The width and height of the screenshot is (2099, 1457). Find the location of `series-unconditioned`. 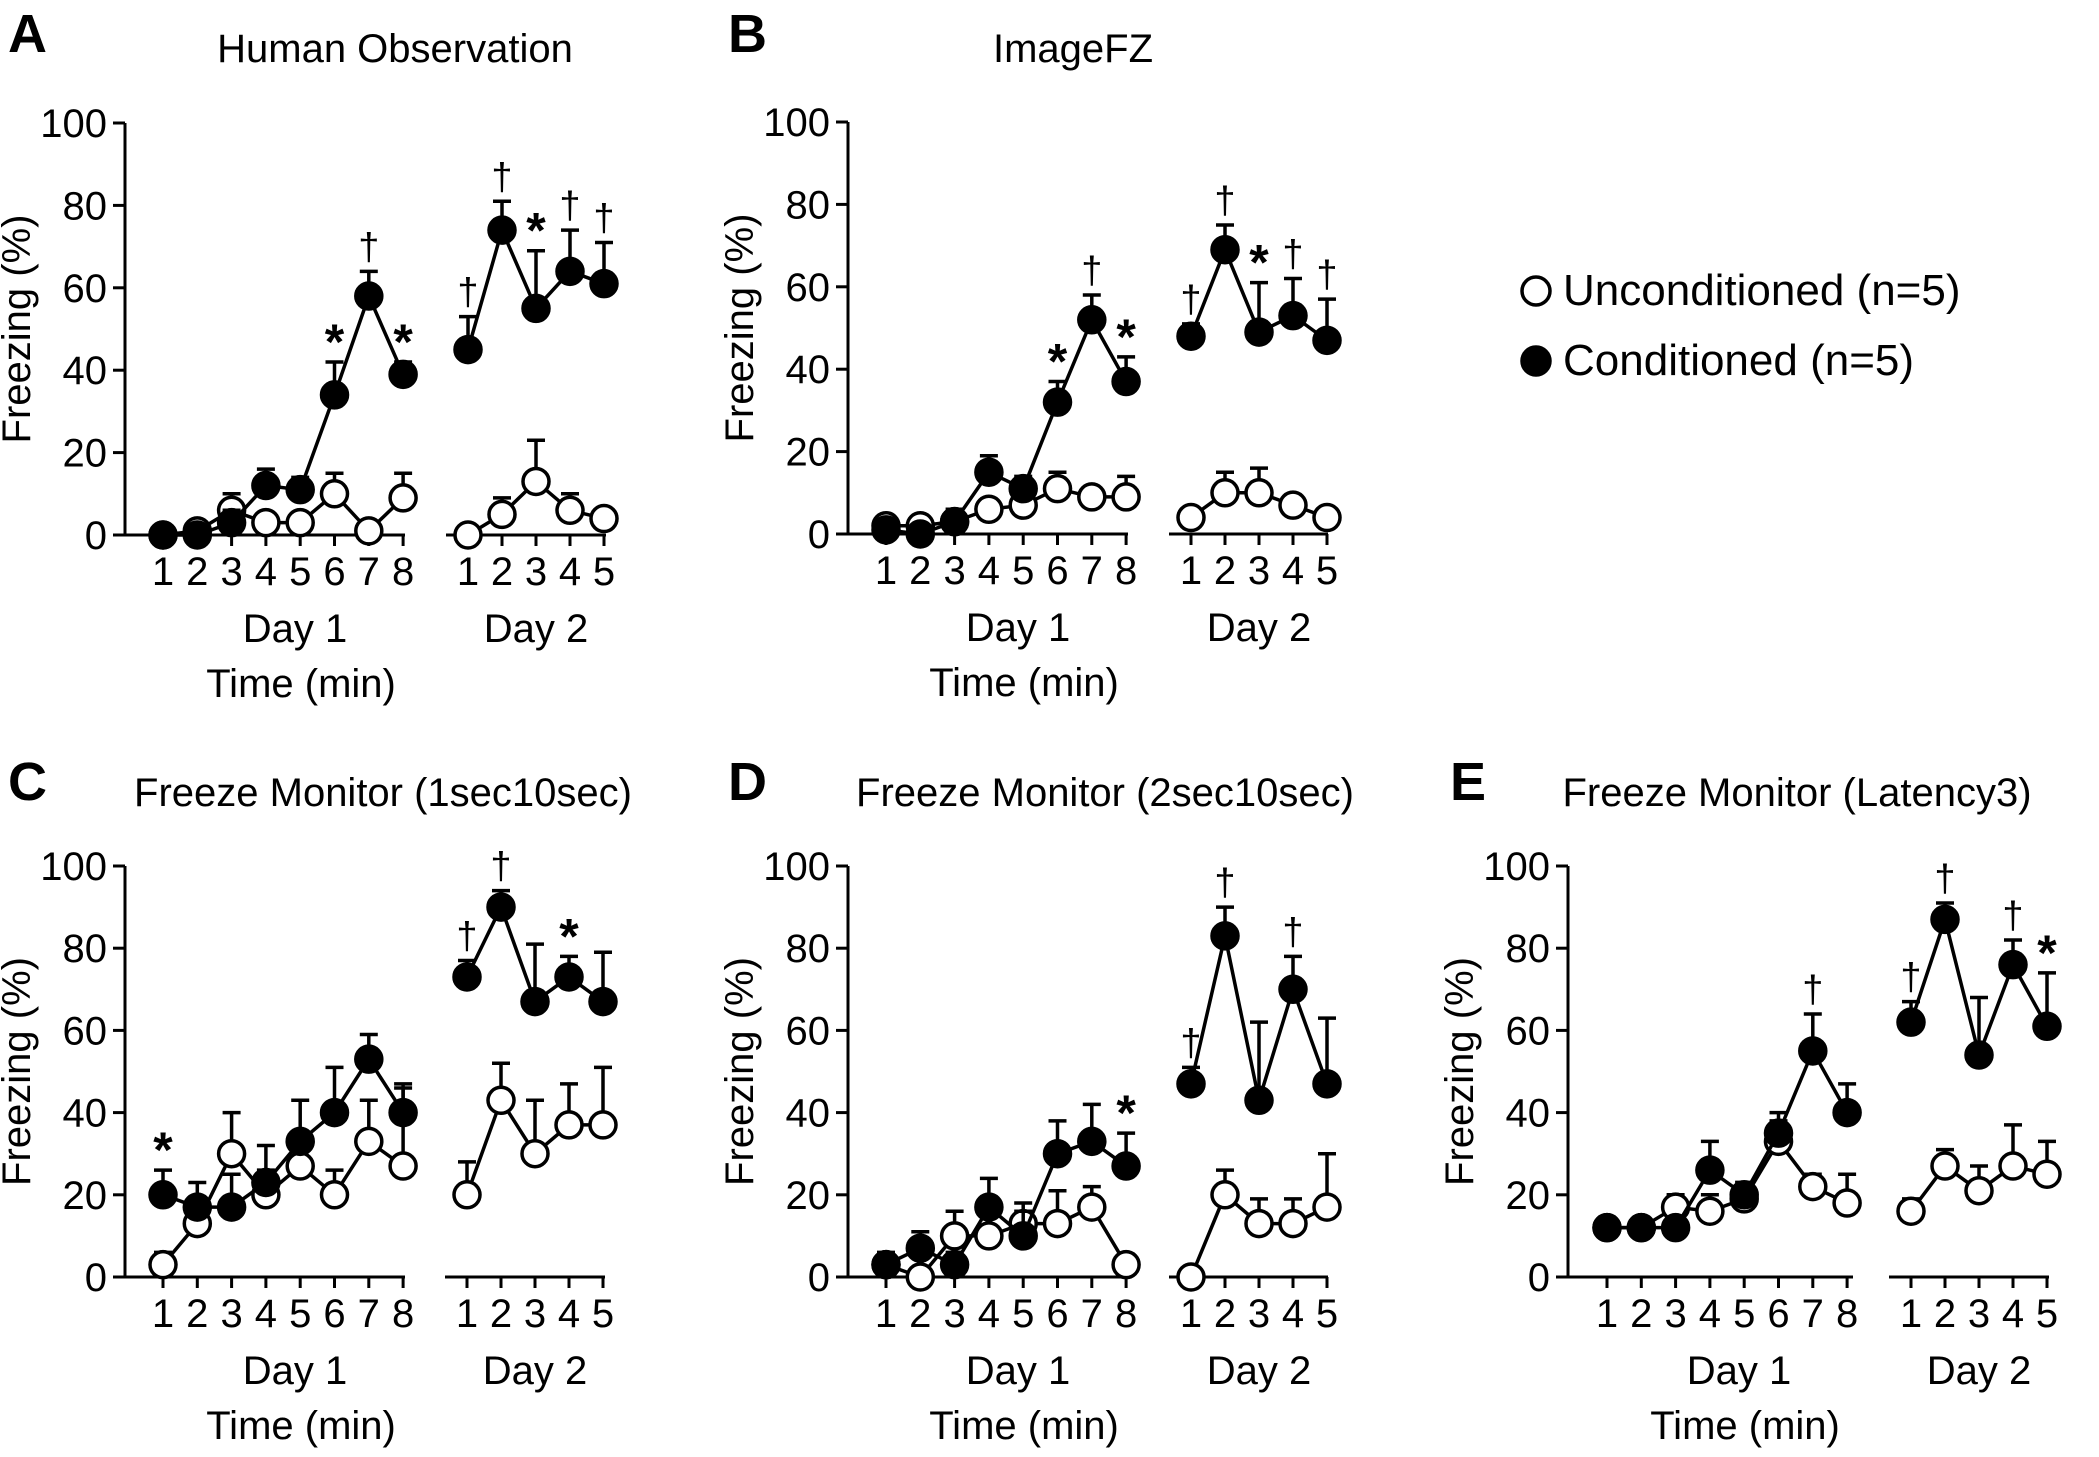

series-unconditioned is located at coordinates (383, 494).